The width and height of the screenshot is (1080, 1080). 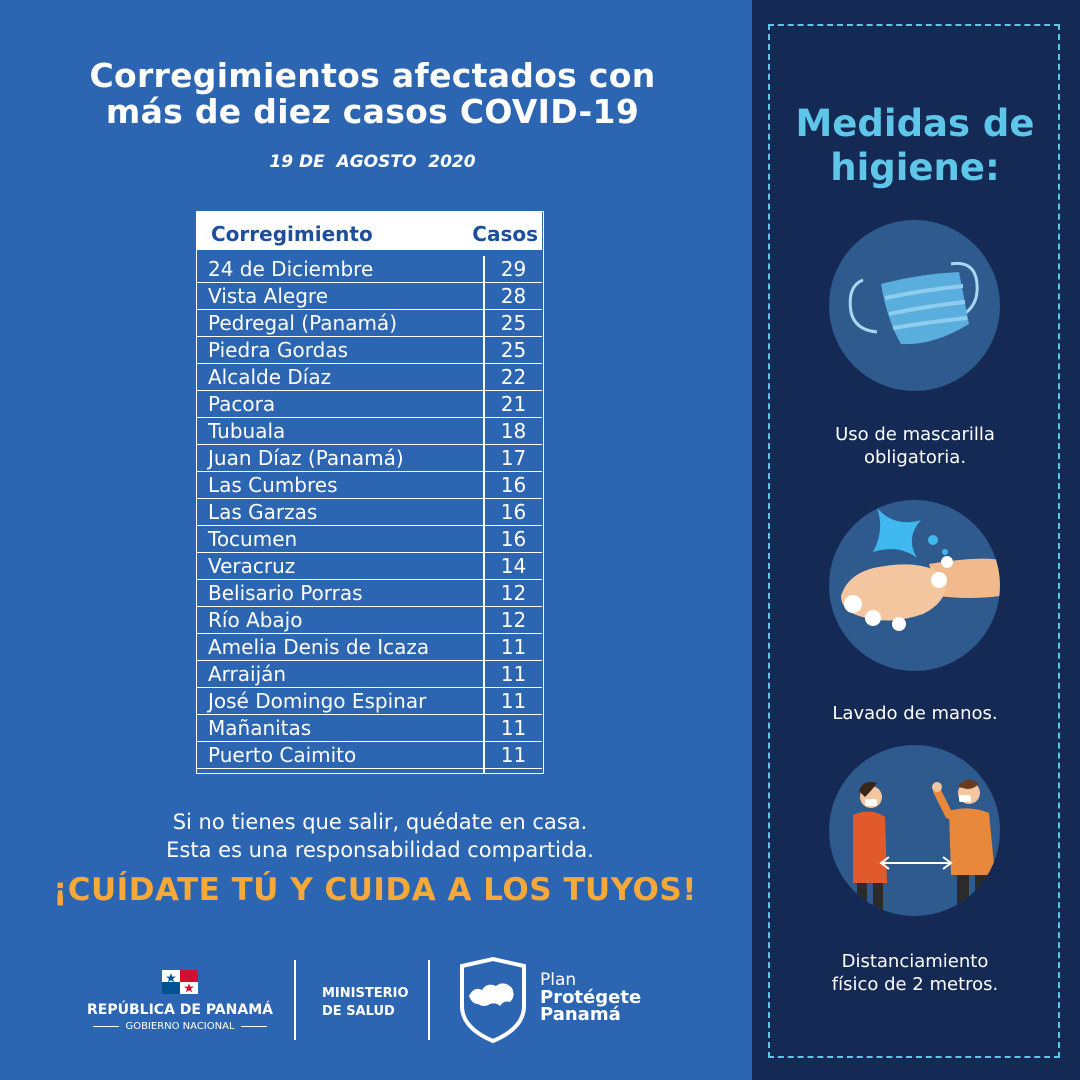 What do you see at coordinates (247, 431) in the screenshot?
I see `corregimiento-name: Tubuala` at bounding box center [247, 431].